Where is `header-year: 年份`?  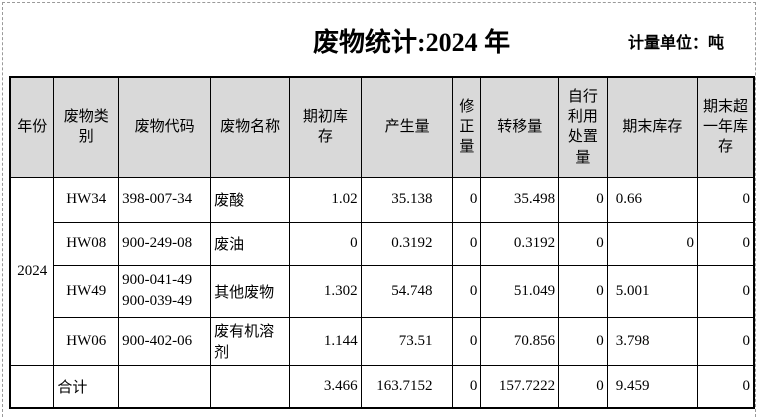 header-year: 年份 is located at coordinates (32, 127).